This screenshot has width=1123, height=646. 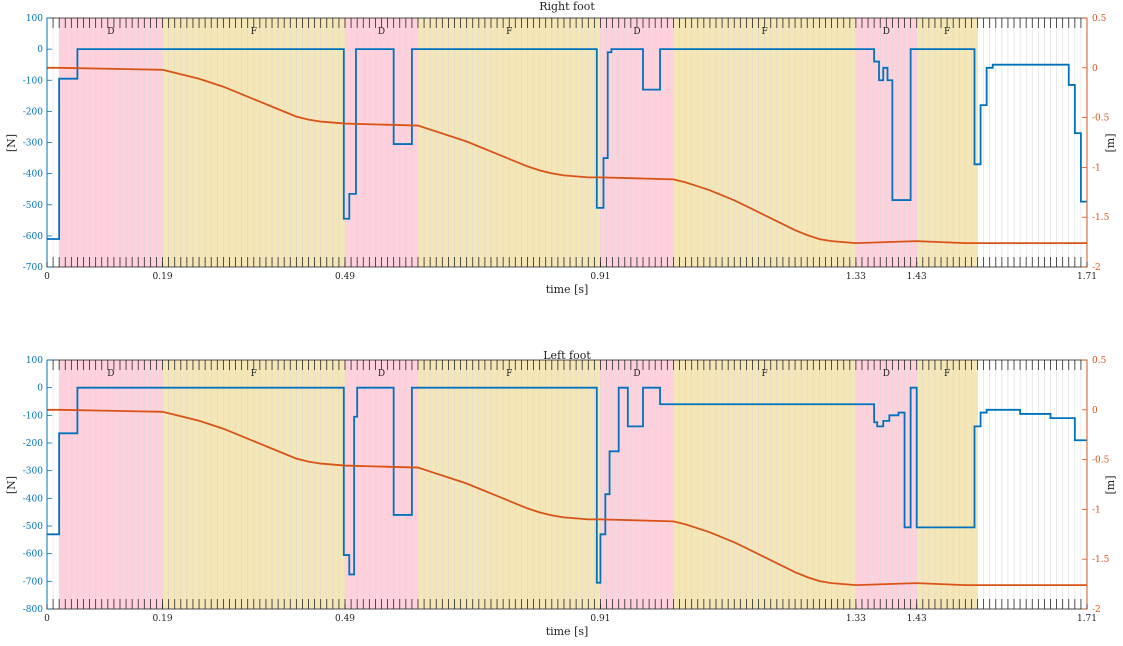 I want to click on right-foot-phase-label-5: F, so click(x=765, y=32).